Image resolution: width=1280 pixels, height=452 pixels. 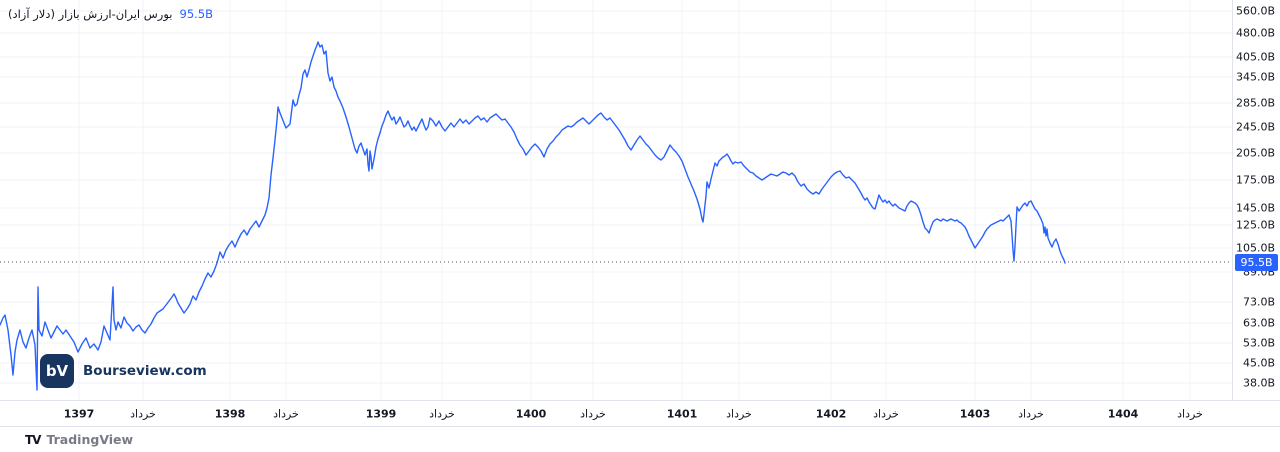 I want to click on time-axis-label: 1403, so click(x=975, y=413).